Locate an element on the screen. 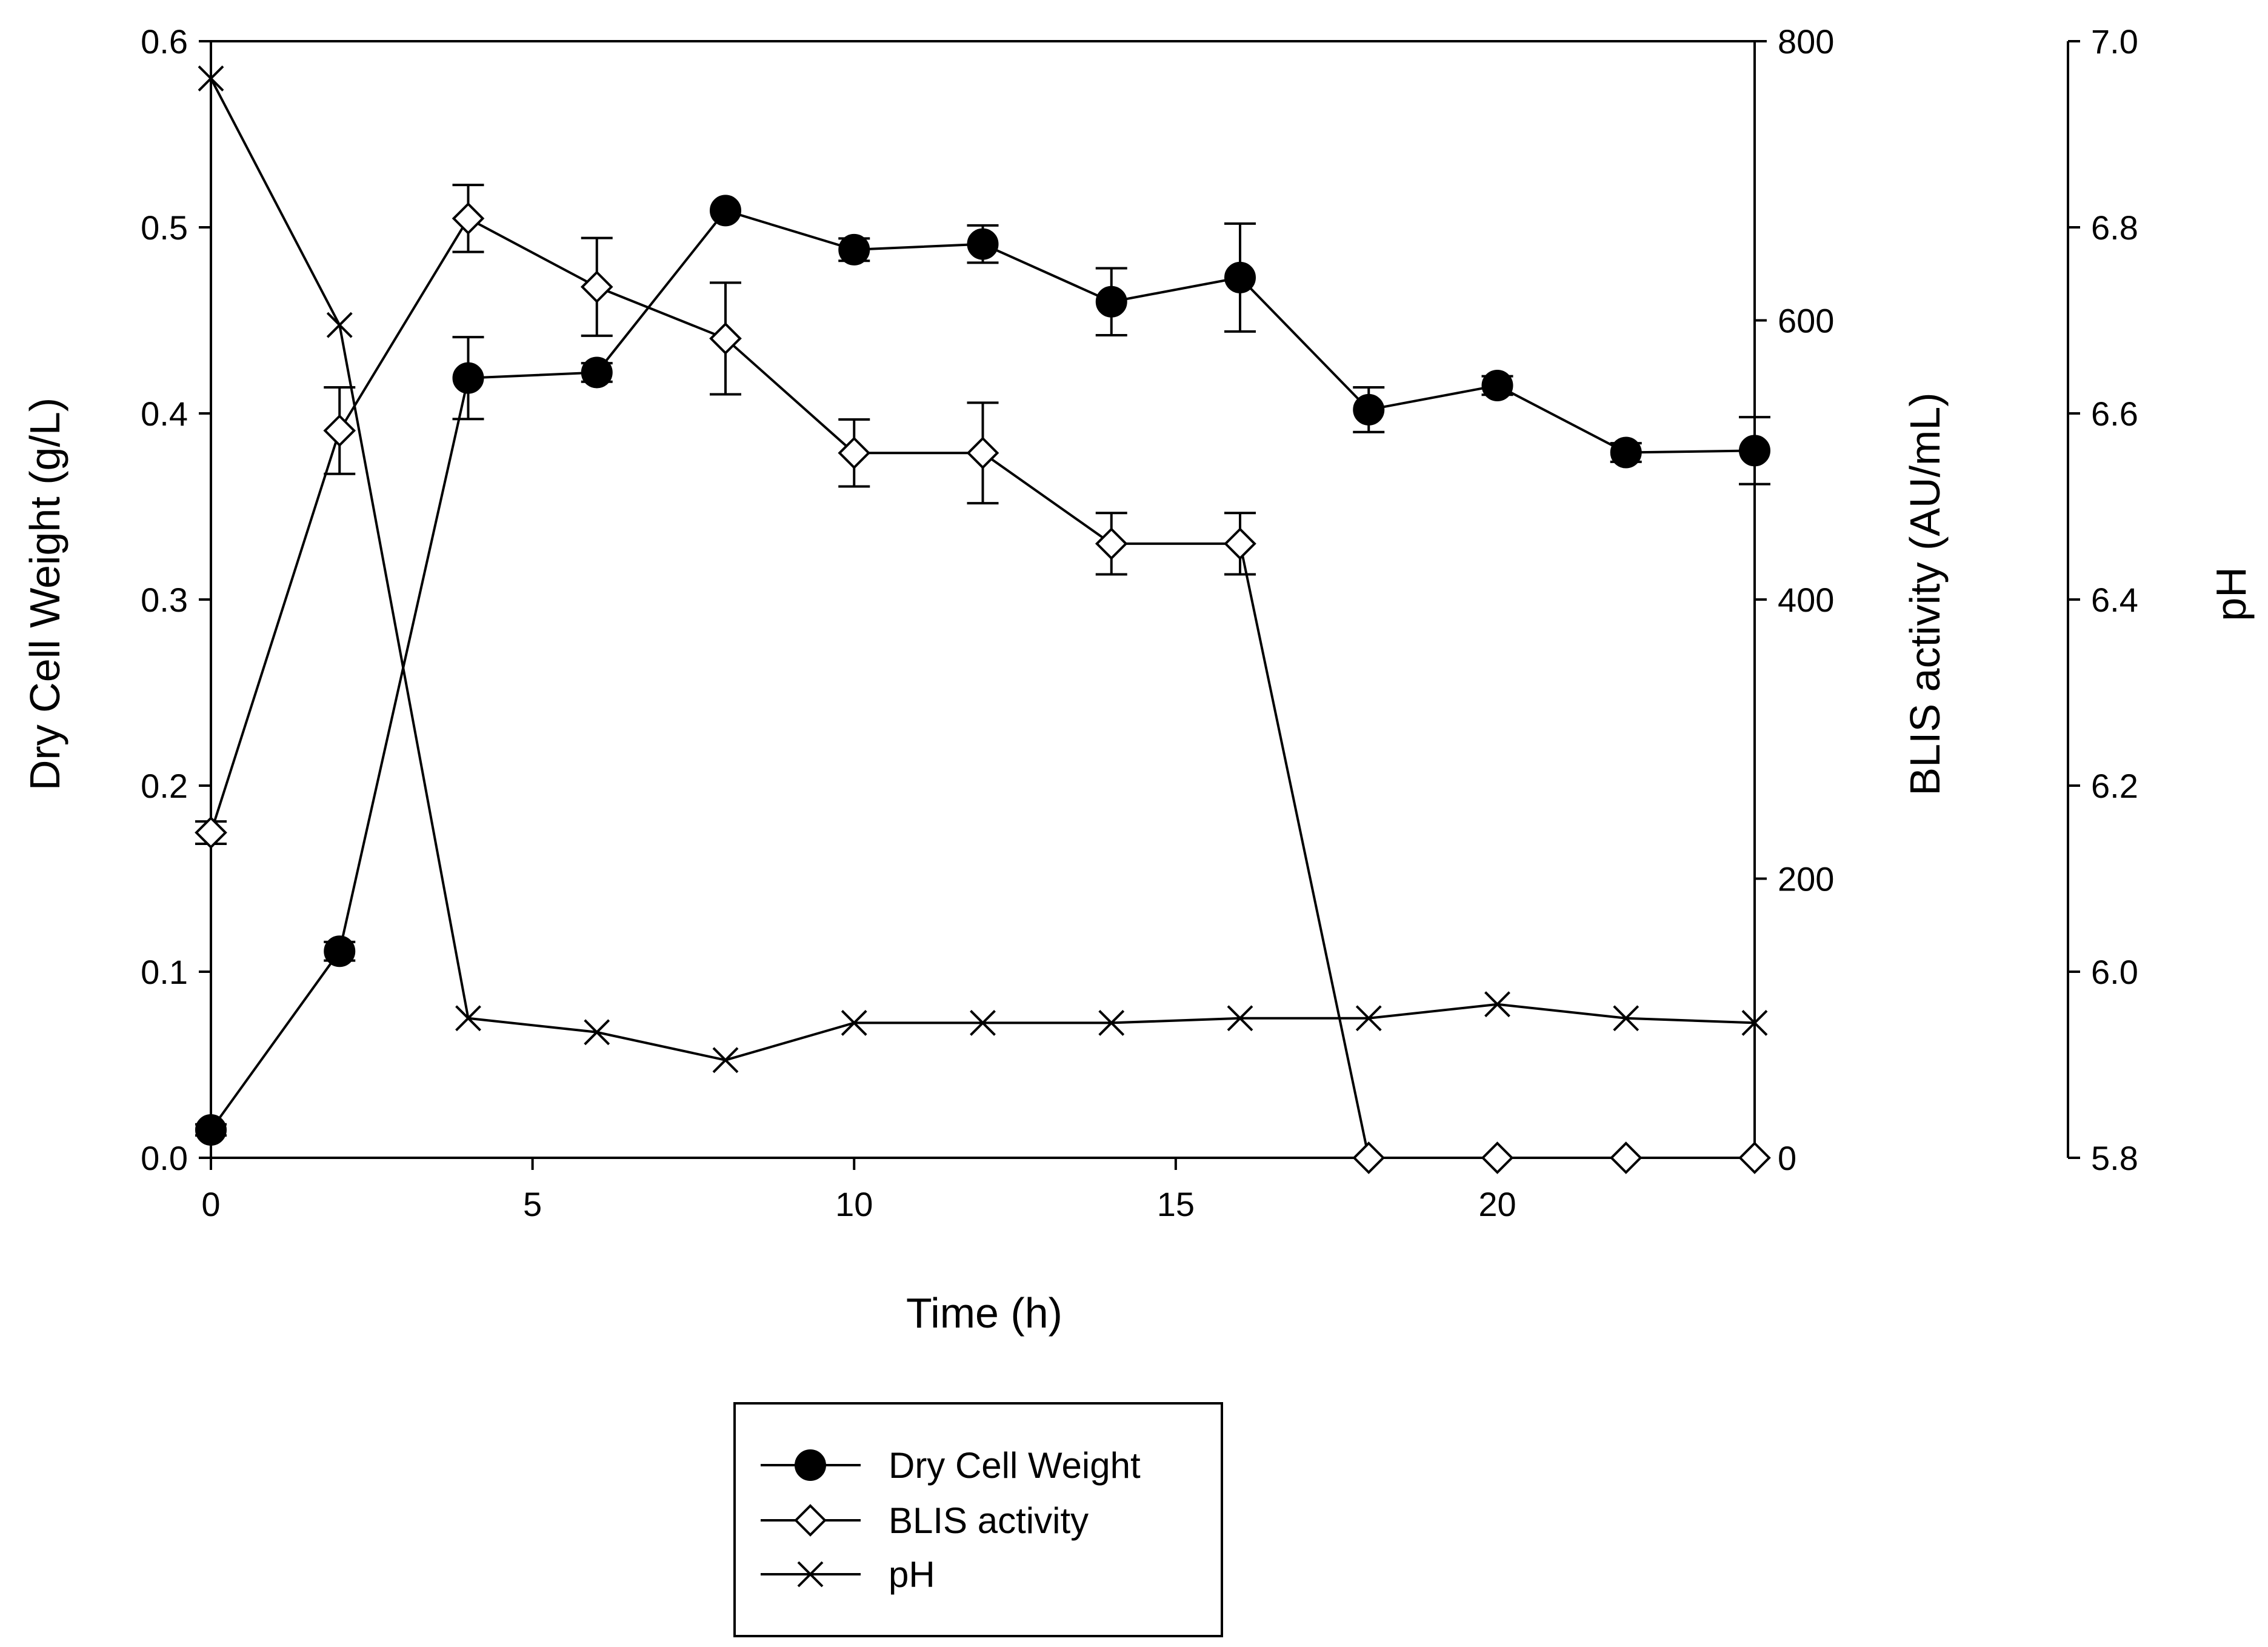 The width and height of the screenshot is (2268, 1647). ph-axis-tick-label: 6.2 is located at coordinates (2114, 786).